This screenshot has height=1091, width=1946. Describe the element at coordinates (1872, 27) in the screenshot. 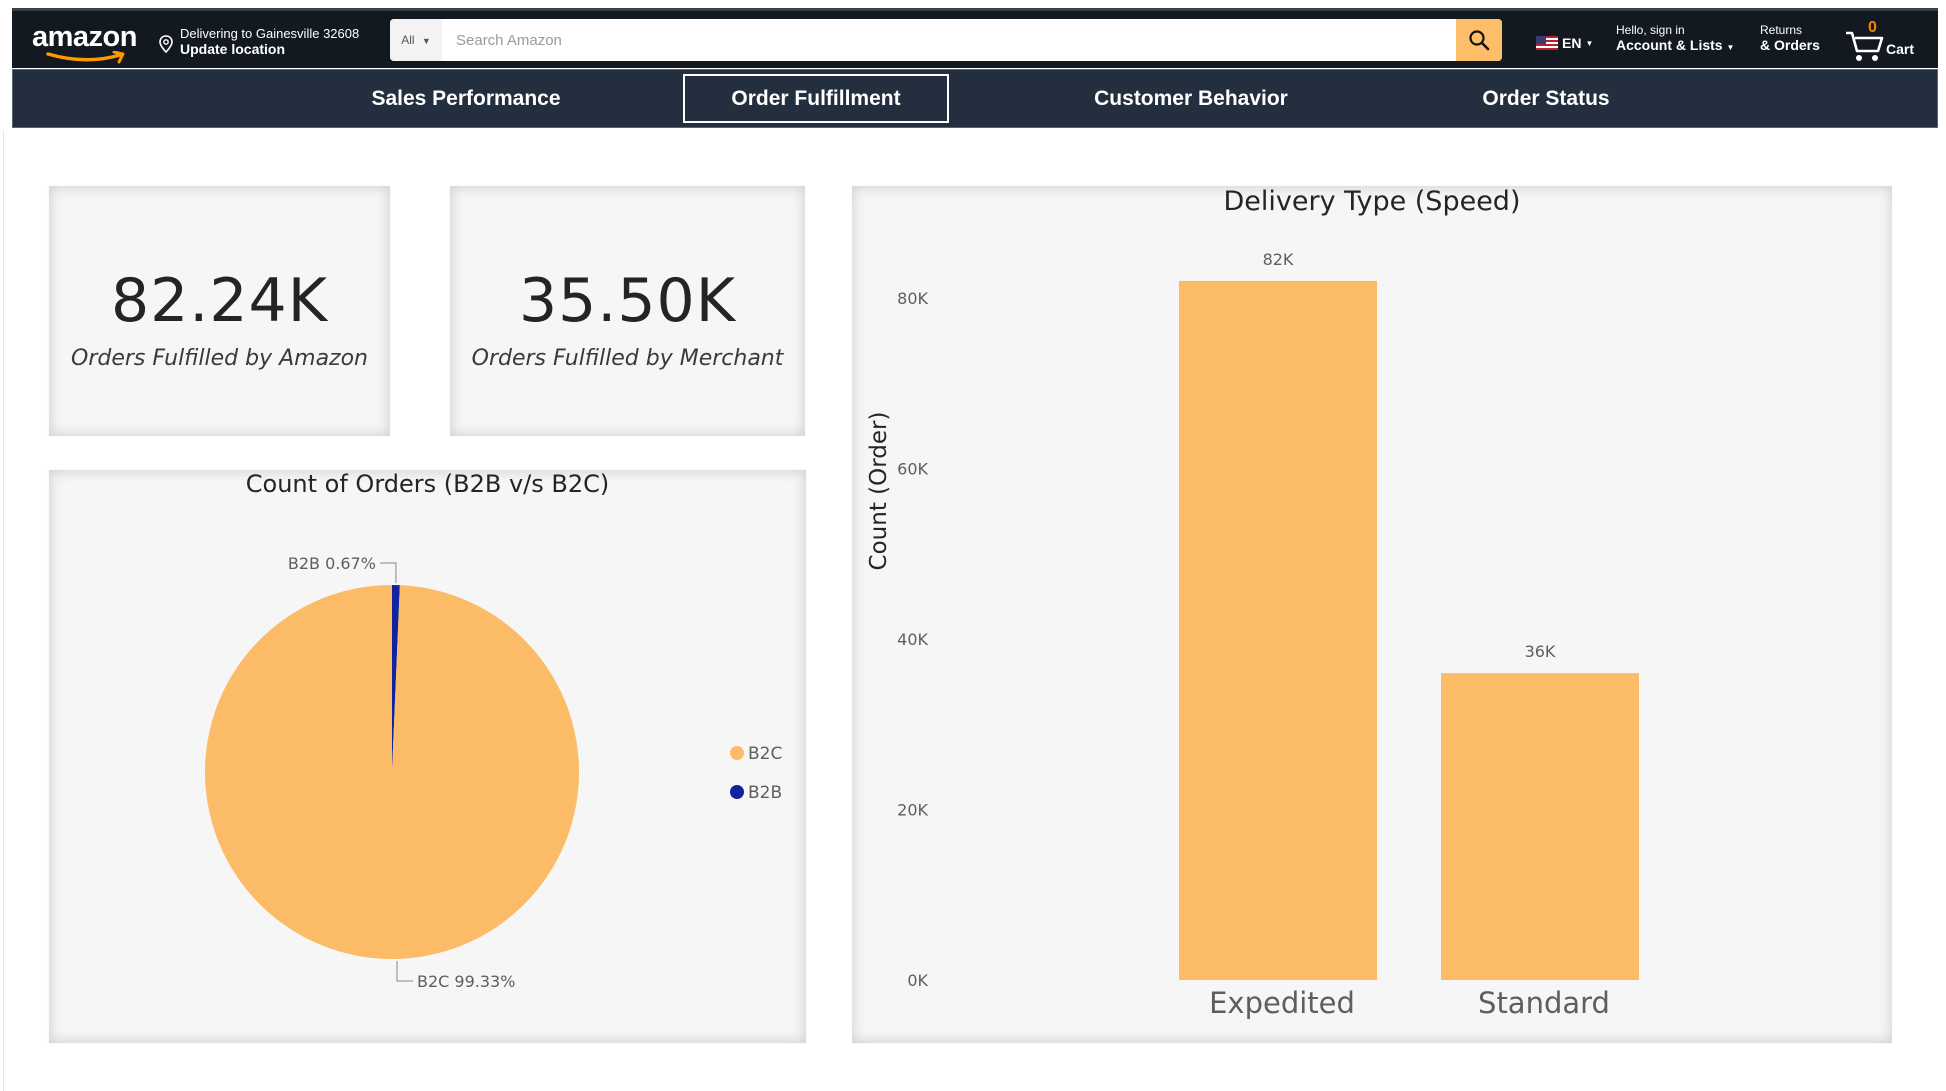

I see `cart-count-badge: 0` at that location.